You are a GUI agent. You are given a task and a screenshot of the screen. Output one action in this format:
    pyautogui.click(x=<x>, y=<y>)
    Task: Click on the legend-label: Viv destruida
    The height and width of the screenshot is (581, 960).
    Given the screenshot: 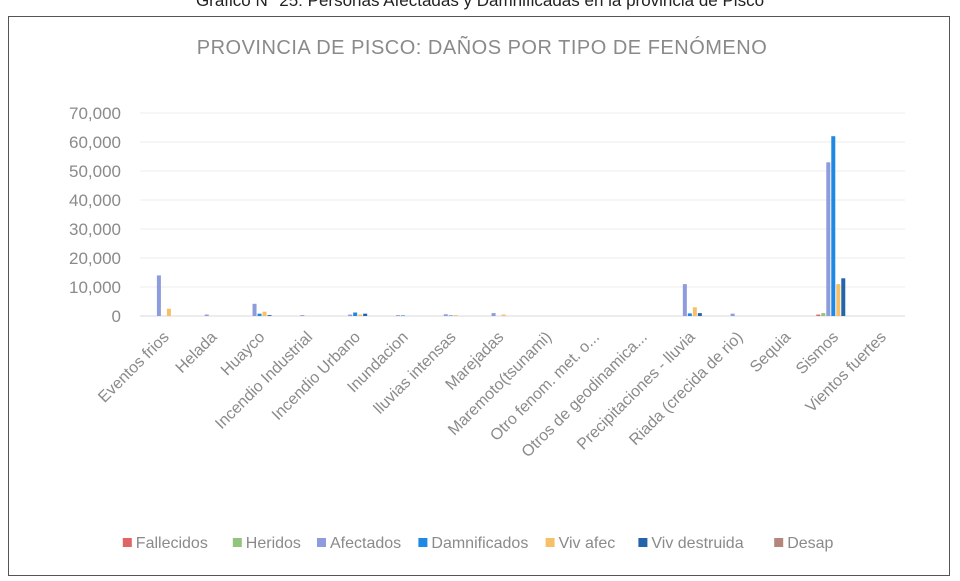 What is the action you would take?
    pyautogui.click(x=697, y=543)
    